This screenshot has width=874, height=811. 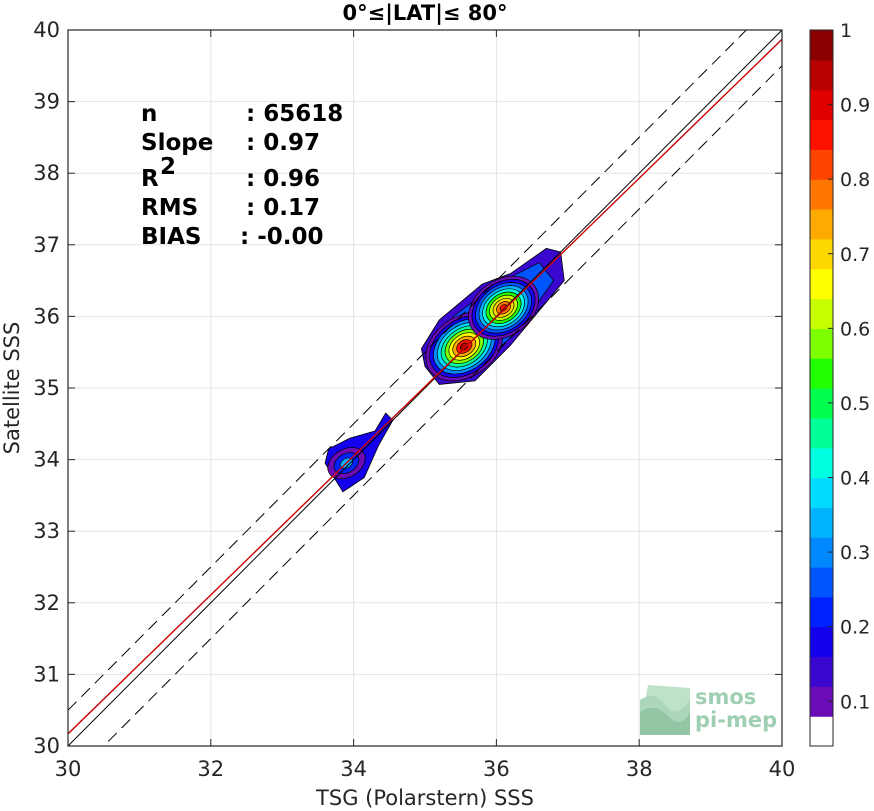 I want to click on wave-logo-icon, so click(x=665, y=710).